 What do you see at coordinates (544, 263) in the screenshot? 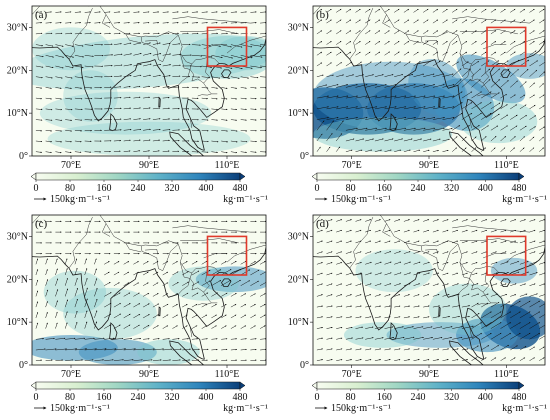
I see `island-taiwan` at bounding box center [544, 263].